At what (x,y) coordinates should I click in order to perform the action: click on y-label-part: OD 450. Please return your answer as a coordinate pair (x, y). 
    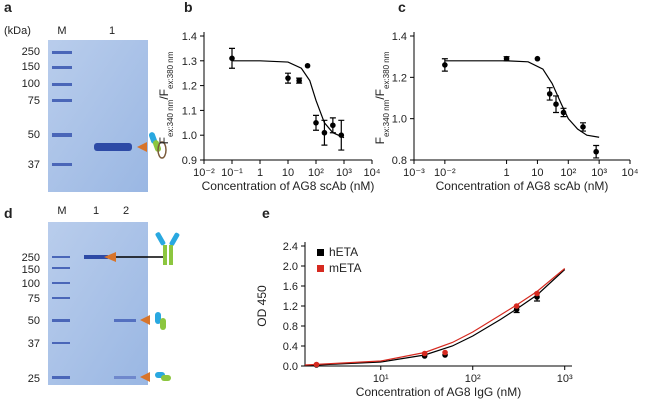
    Looking at the image, I should click on (262, 306).